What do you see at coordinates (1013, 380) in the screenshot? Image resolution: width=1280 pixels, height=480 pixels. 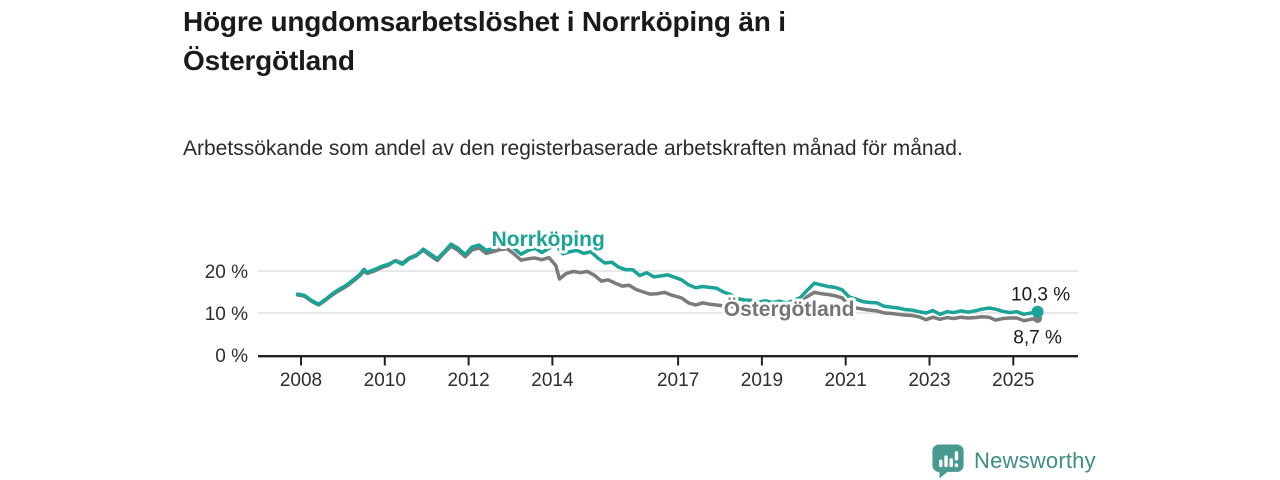 I see `x-tick-label: 2025` at bounding box center [1013, 380].